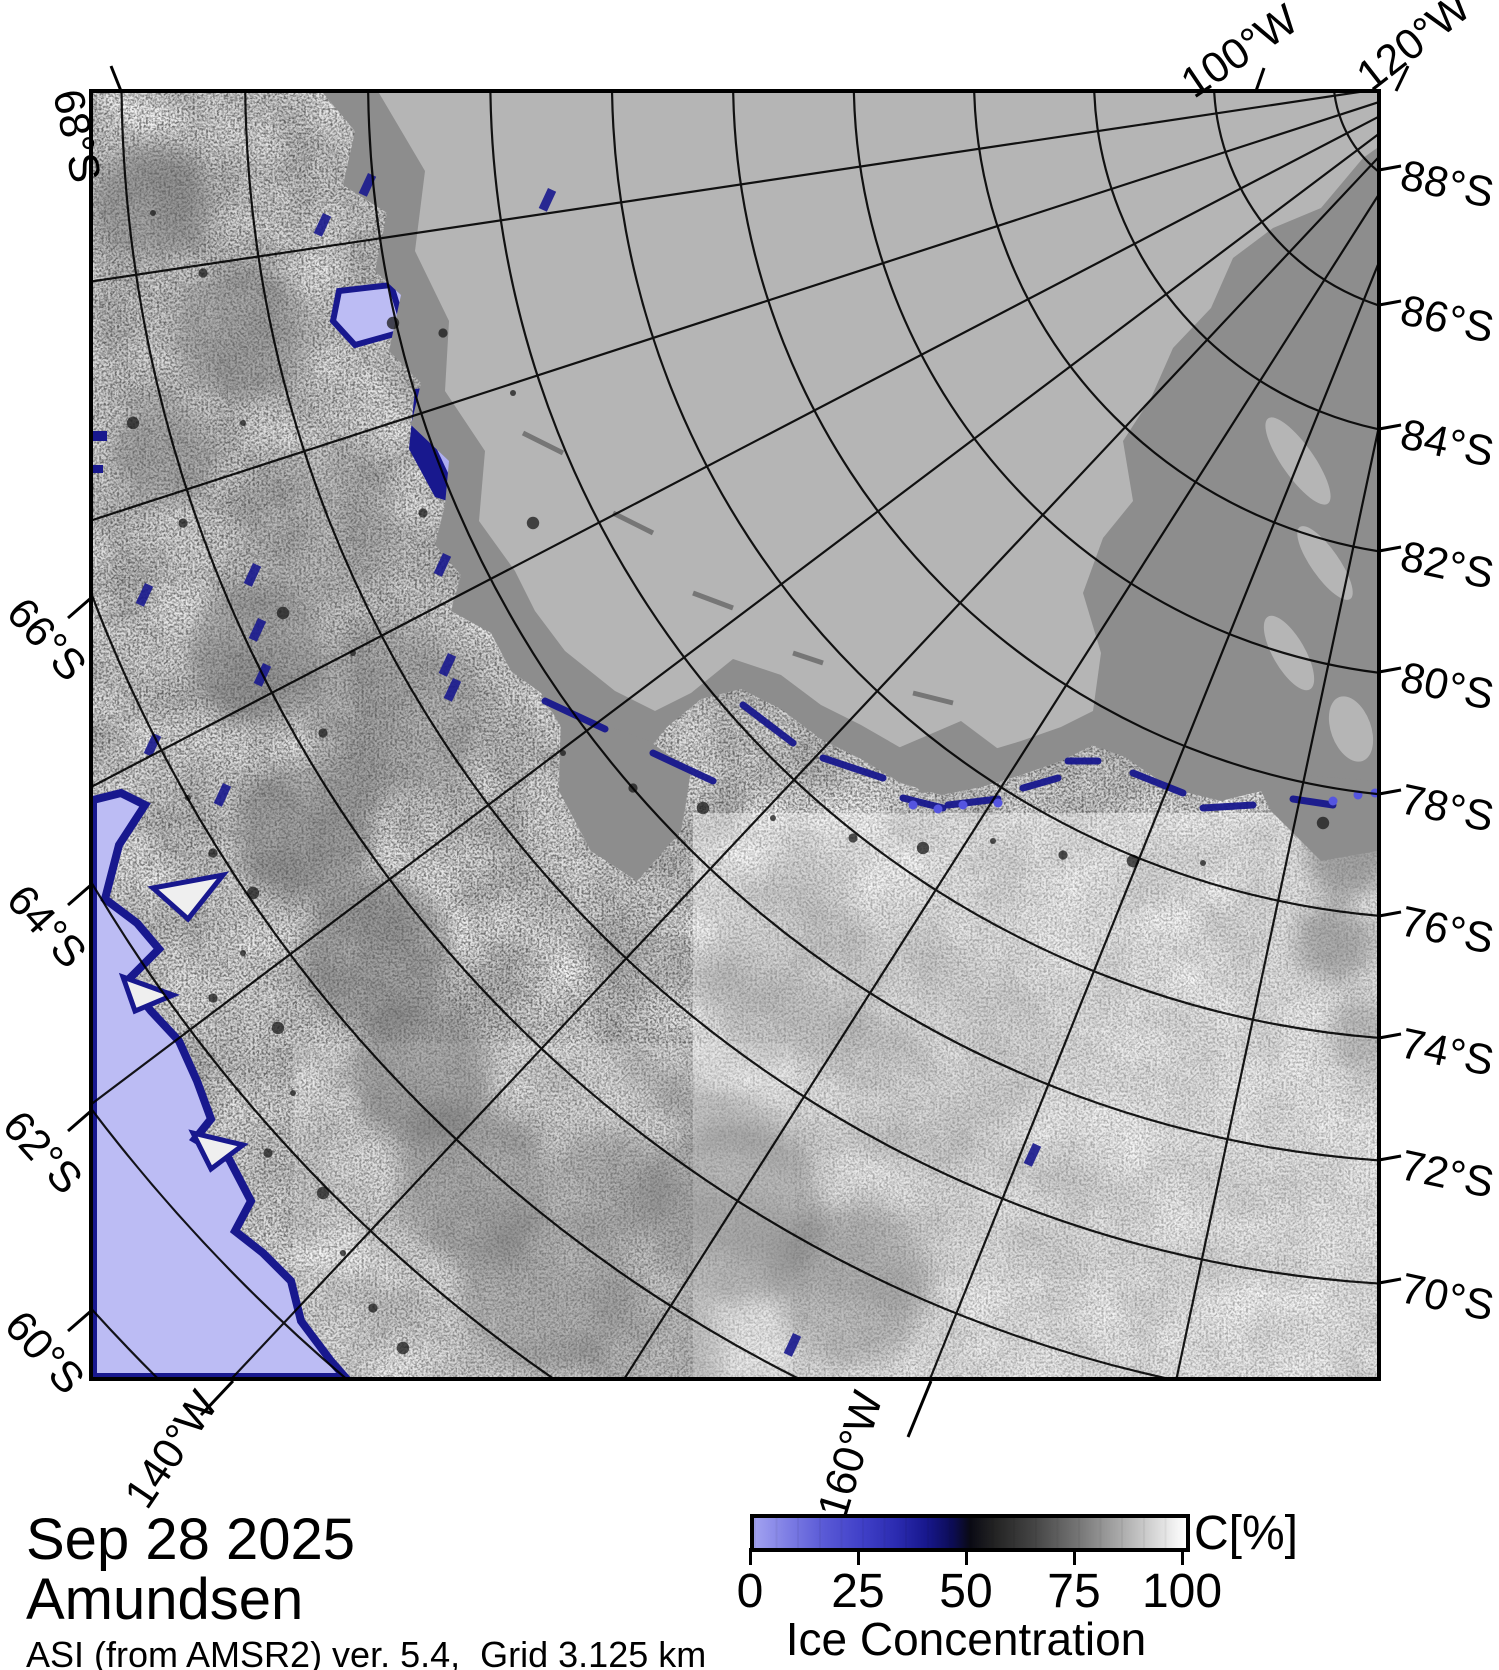 This screenshot has width=1499, height=1670. I want to click on lat-label-left: 64°S, so click(48, 926).